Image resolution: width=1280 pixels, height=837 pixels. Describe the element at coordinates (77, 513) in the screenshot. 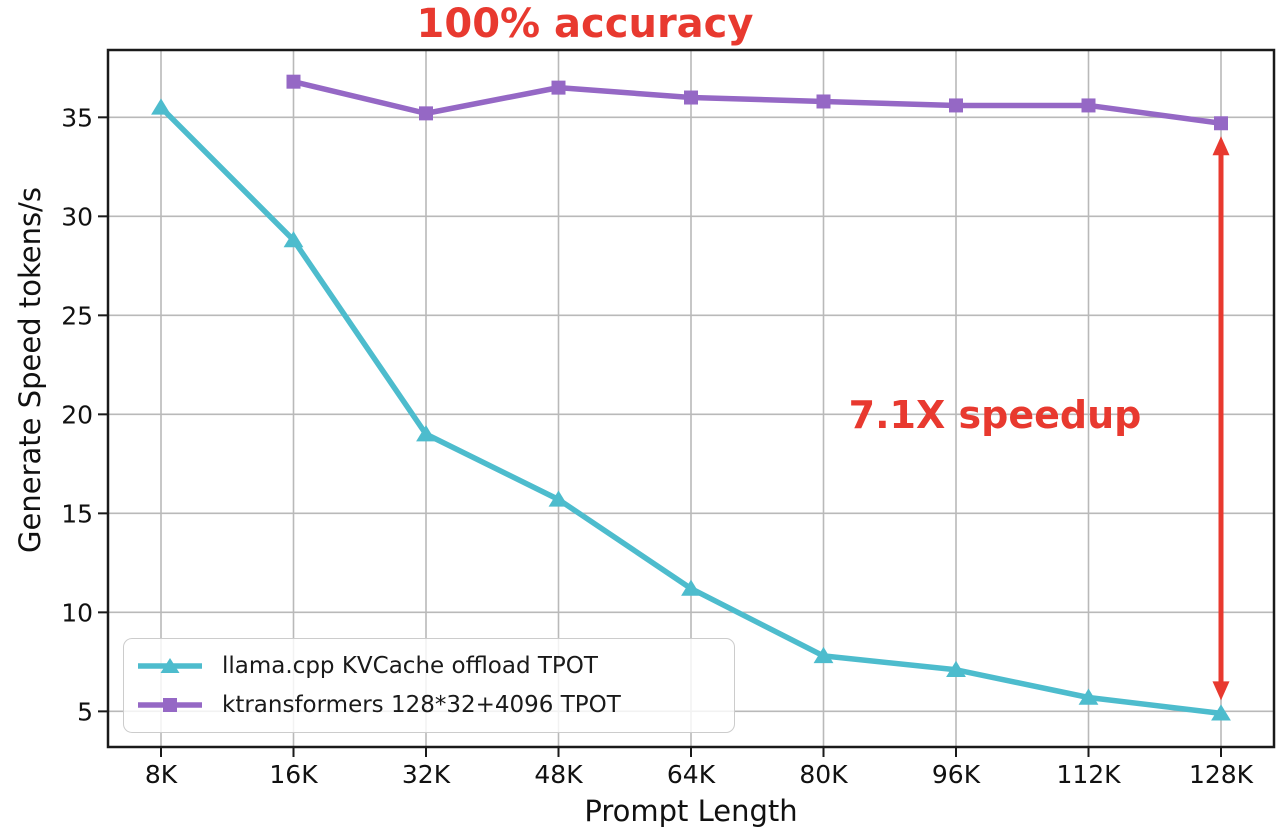

I see `y-tick-label: 15` at that location.